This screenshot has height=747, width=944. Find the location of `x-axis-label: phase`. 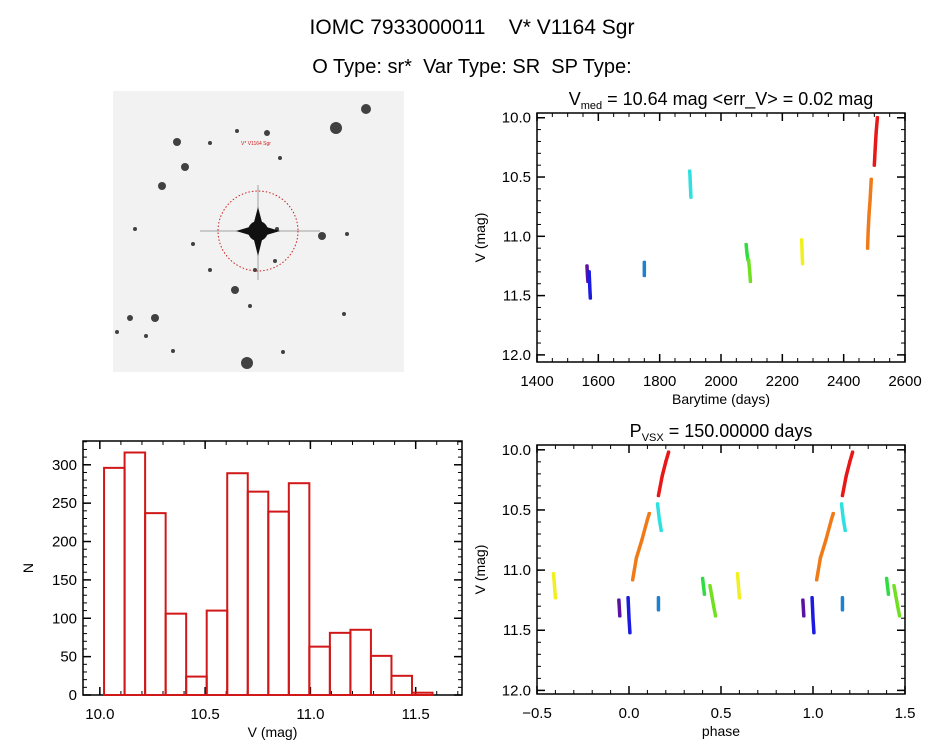

x-axis-label: phase is located at coordinates (721, 731).